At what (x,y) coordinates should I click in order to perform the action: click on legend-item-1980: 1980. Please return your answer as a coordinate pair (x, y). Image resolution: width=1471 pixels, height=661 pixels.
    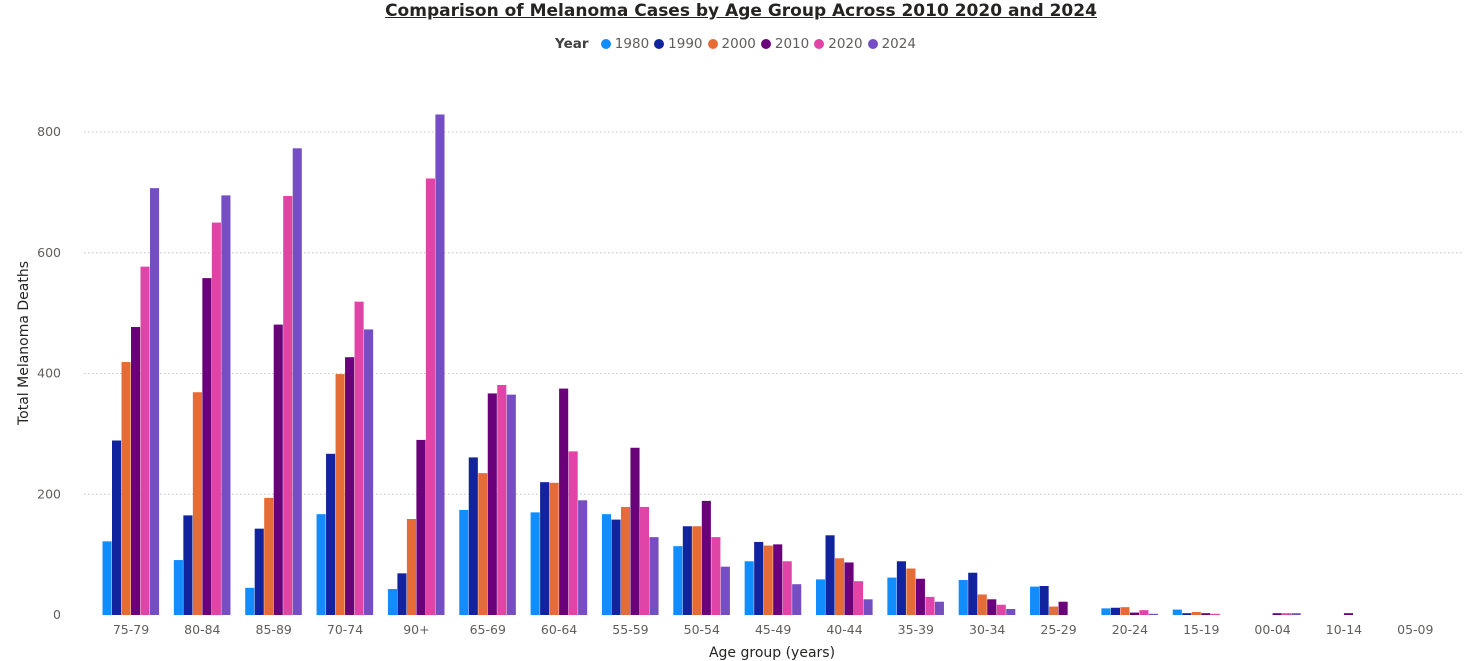
    Looking at the image, I should click on (624, 44).